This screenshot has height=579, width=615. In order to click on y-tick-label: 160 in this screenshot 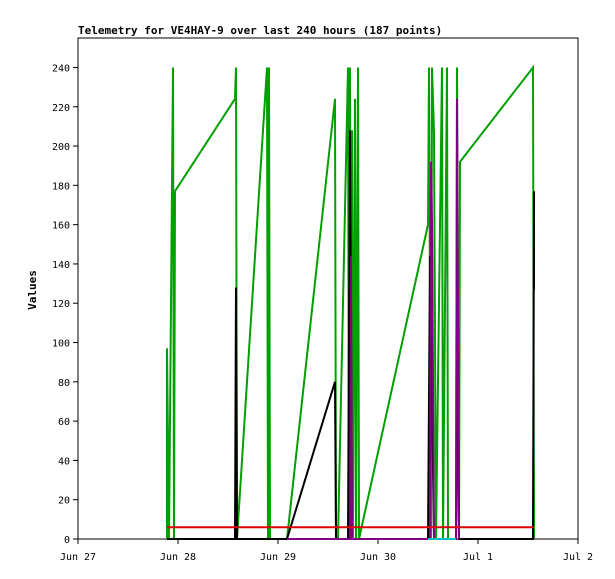, I will do `click(61, 226)`.